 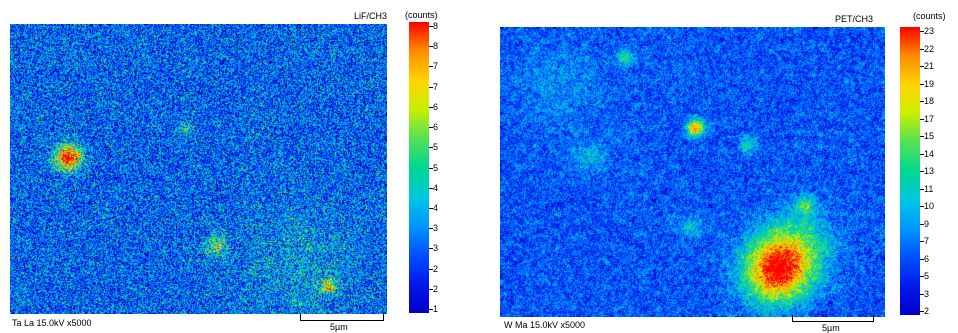 I want to click on scale-tick-label: 22, so click(x=929, y=49).